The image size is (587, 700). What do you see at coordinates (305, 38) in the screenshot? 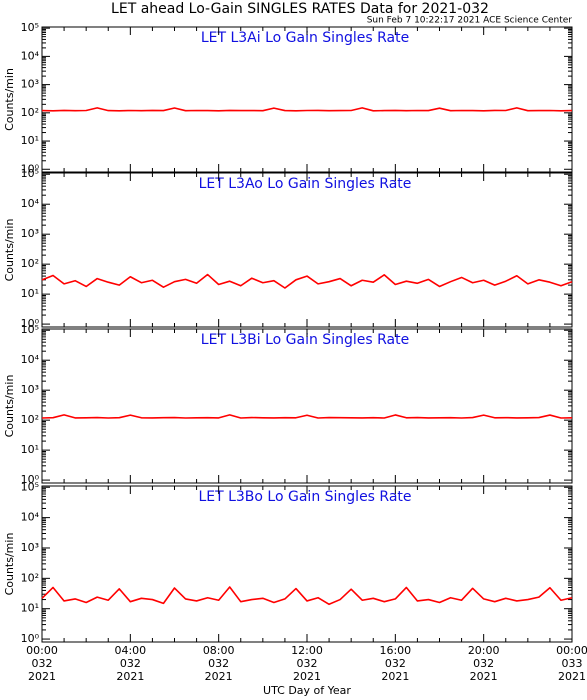
I see `panel-title: LET L3Ai Lo Gain Singles Rate` at bounding box center [305, 38].